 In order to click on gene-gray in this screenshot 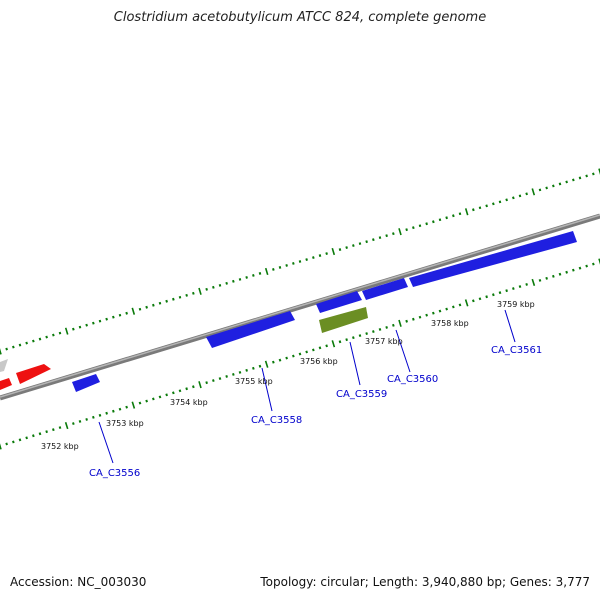, I will do `click(4, 365)`.